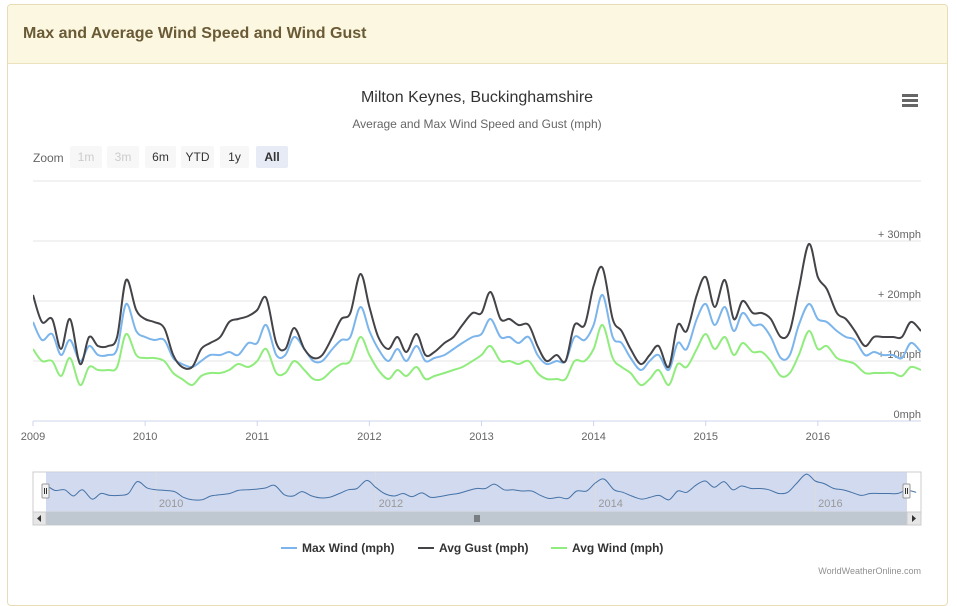  I want to click on navigator-label: 2016, so click(830, 504).